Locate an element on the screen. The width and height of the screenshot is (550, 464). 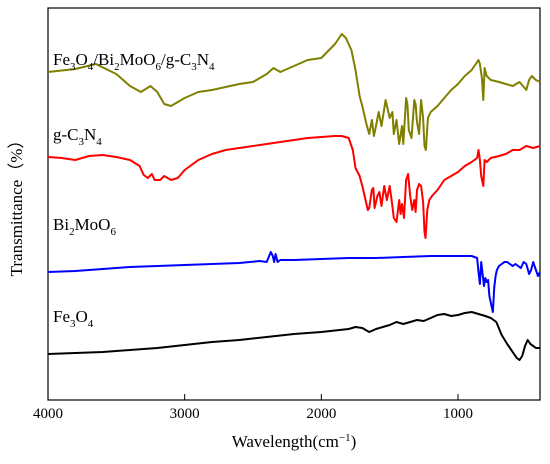
series-label: g-C3N4 is located at coordinates (77, 136).